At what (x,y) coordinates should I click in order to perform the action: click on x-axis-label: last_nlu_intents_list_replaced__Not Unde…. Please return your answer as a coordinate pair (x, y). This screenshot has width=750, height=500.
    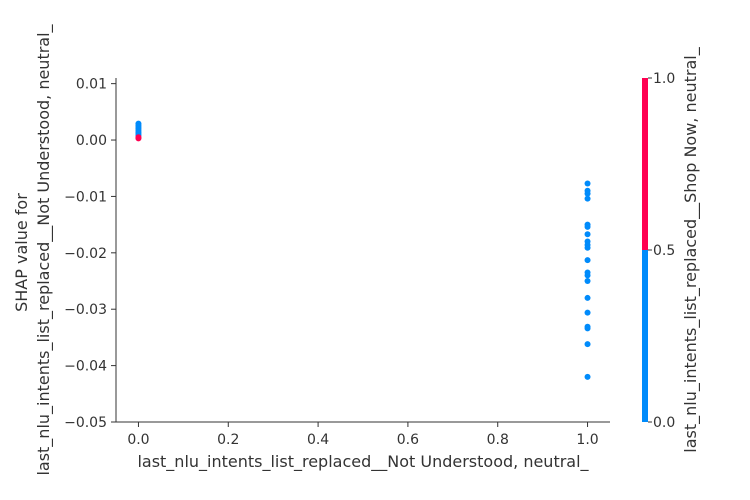
    Looking at the image, I should click on (363, 462).